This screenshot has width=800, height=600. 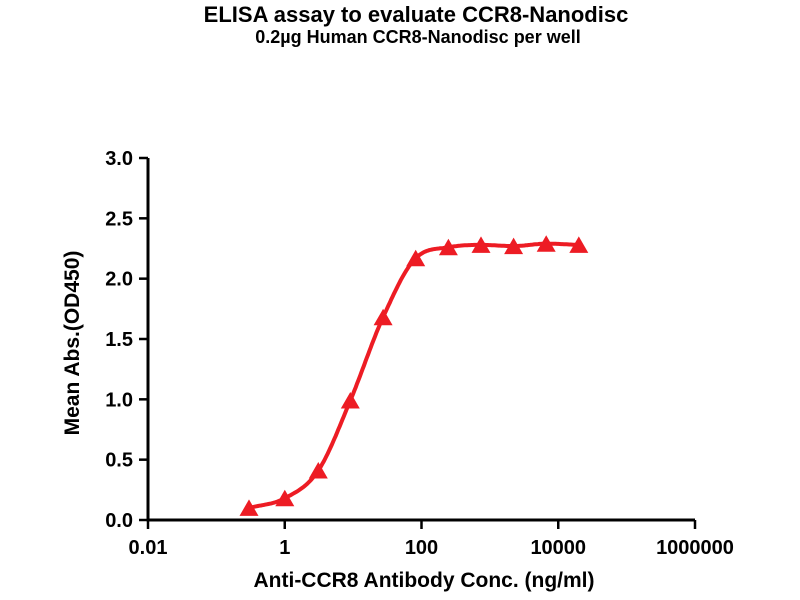 I want to click on x-tick-label: 1000000, so click(x=695, y=548).